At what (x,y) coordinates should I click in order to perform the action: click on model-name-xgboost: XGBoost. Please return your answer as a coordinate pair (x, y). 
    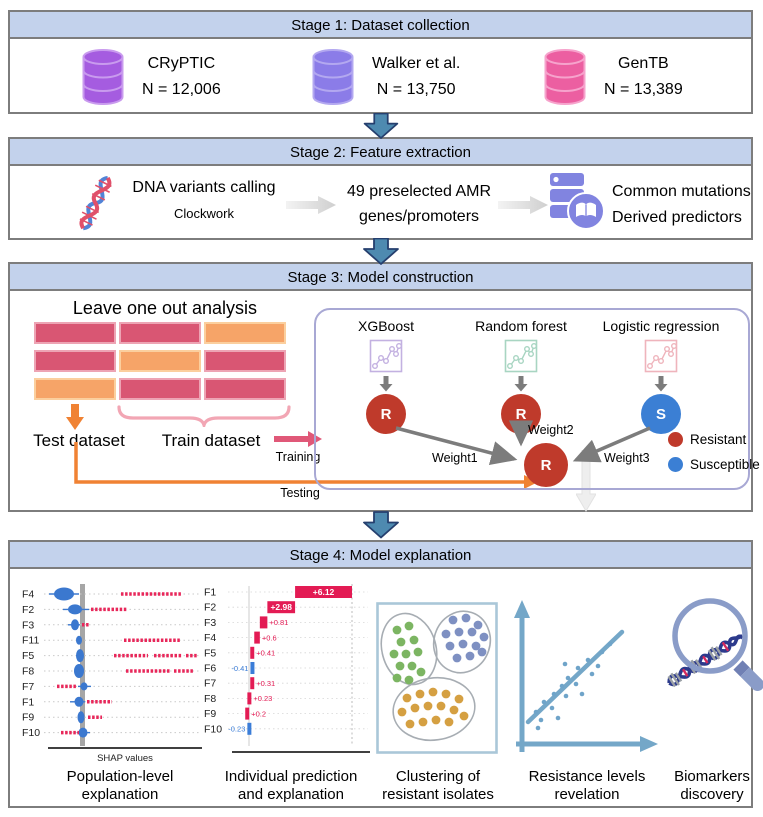
    Looking at the image, I should click on (386, 326).